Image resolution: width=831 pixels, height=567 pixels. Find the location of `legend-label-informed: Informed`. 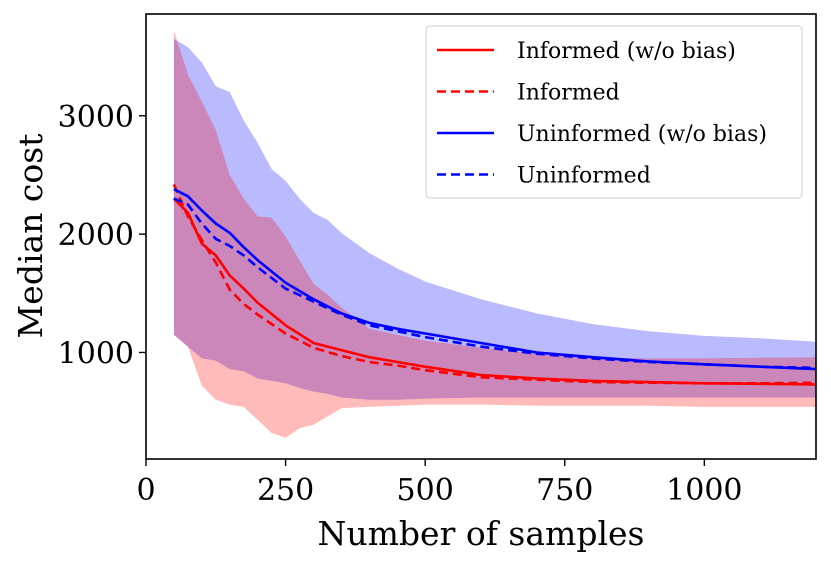

legend-label-informed: Informed is located at coordinates (568, 93).